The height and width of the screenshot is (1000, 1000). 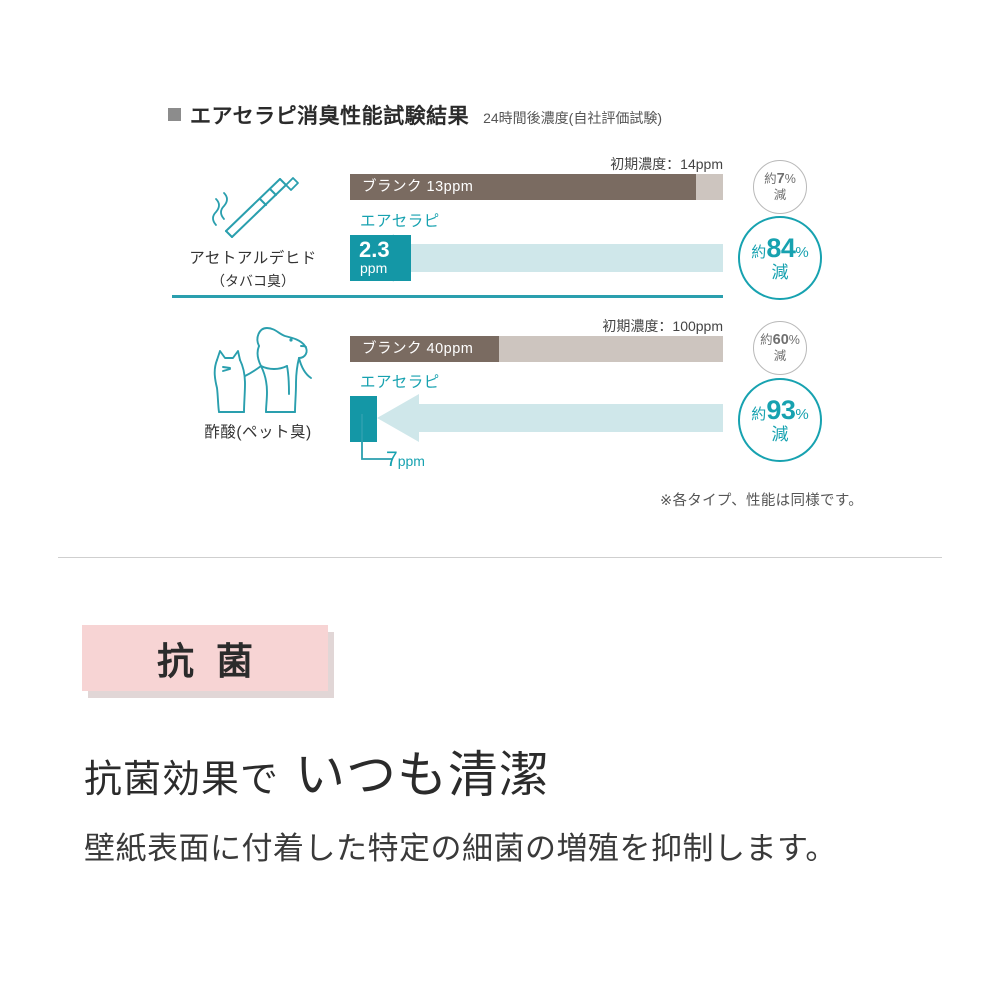 What do you see at coordinates (523, 187) in the screenshot?
I see `row-1-blank-fill` at bounding box center [523, 187].